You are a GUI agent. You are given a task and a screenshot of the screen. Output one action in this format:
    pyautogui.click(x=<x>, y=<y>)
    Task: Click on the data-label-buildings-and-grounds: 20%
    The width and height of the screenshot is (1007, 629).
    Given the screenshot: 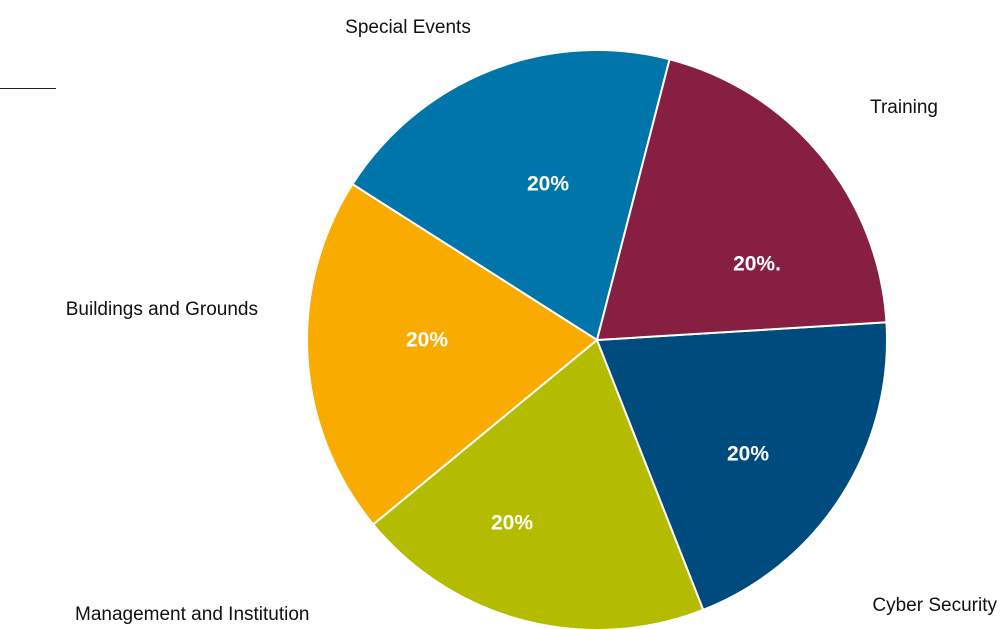 What is the action you would take?
    pyautogui.click(x=427, y=340)
    